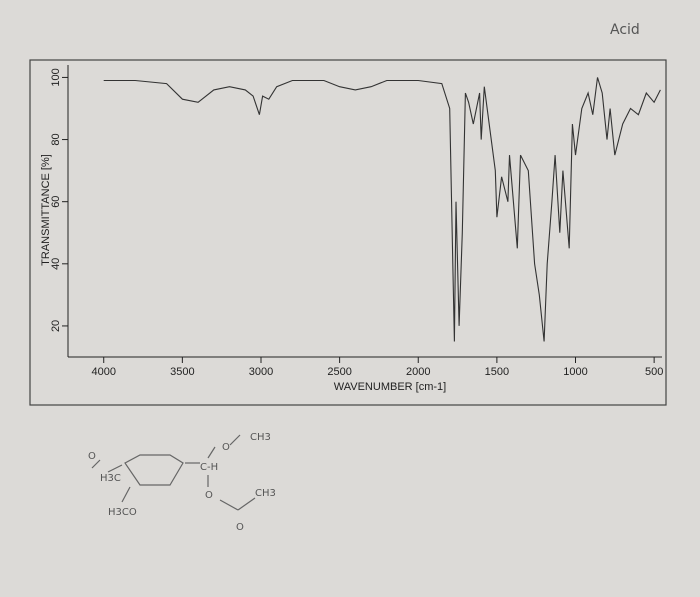 The width and height of the screenshot is (700, 597). Describe the element at coordinates (390, 387) in the screenshot. I see `x-axis-label: WAVENUMBER [cm-1]` at that location.